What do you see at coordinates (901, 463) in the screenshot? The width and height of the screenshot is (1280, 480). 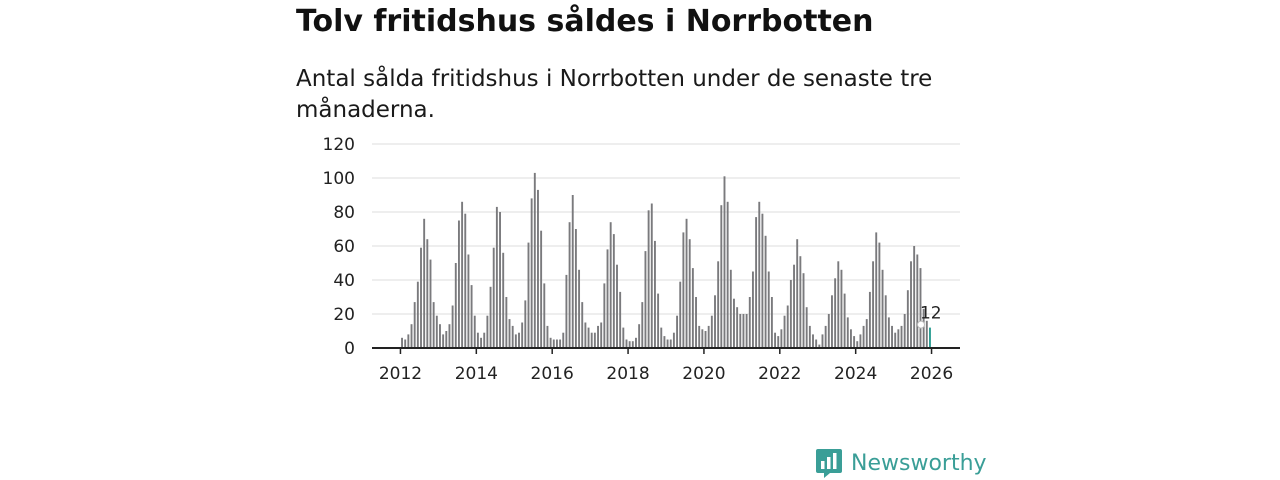 I see `newsworthy-logo: Newsworthy` at bounding box center [901, 463].